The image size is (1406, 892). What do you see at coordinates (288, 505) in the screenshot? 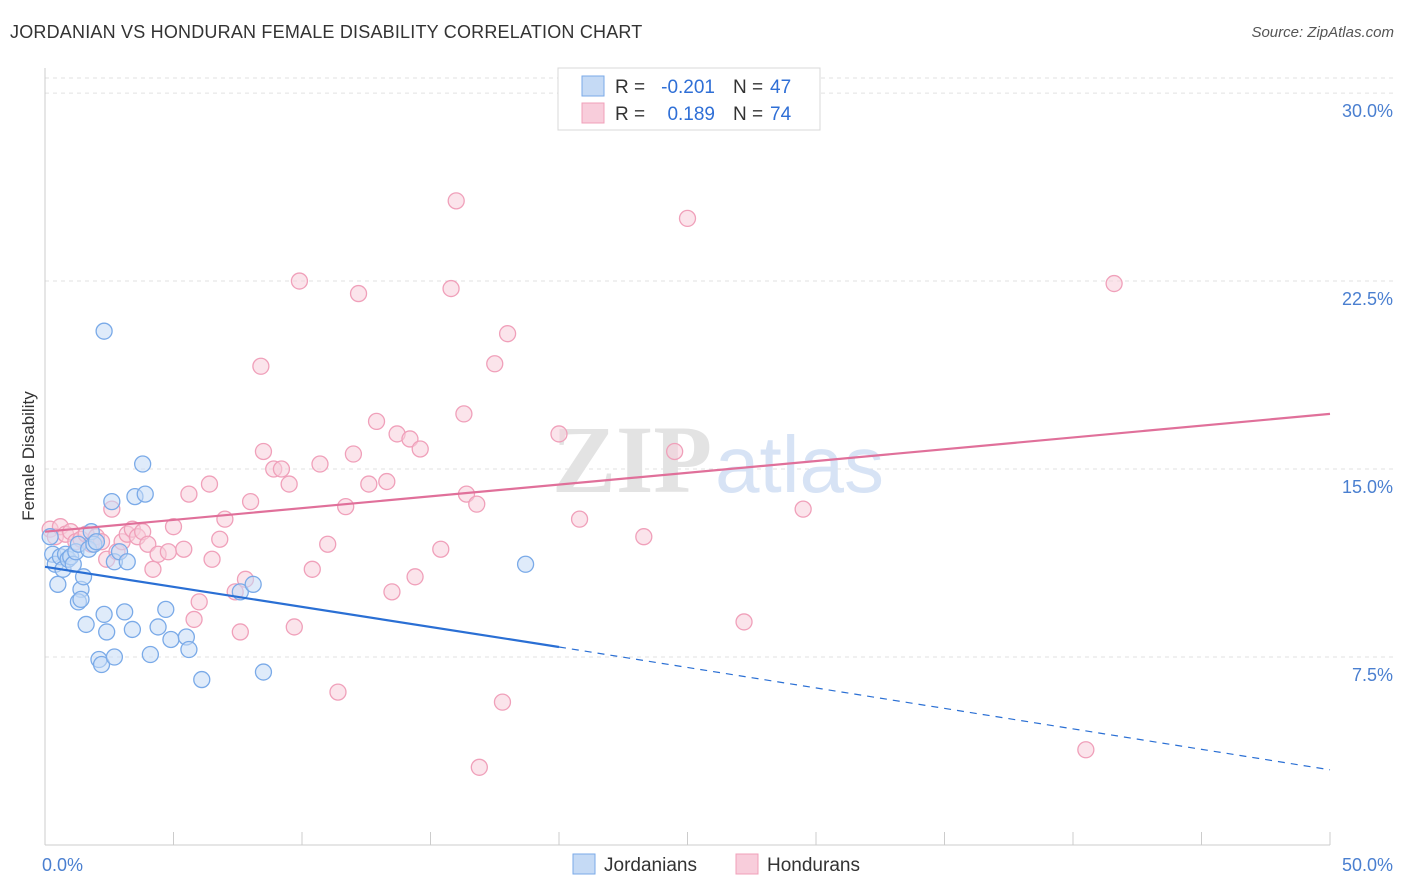
I see `jordanian-points` at bounding box center [288, 505].